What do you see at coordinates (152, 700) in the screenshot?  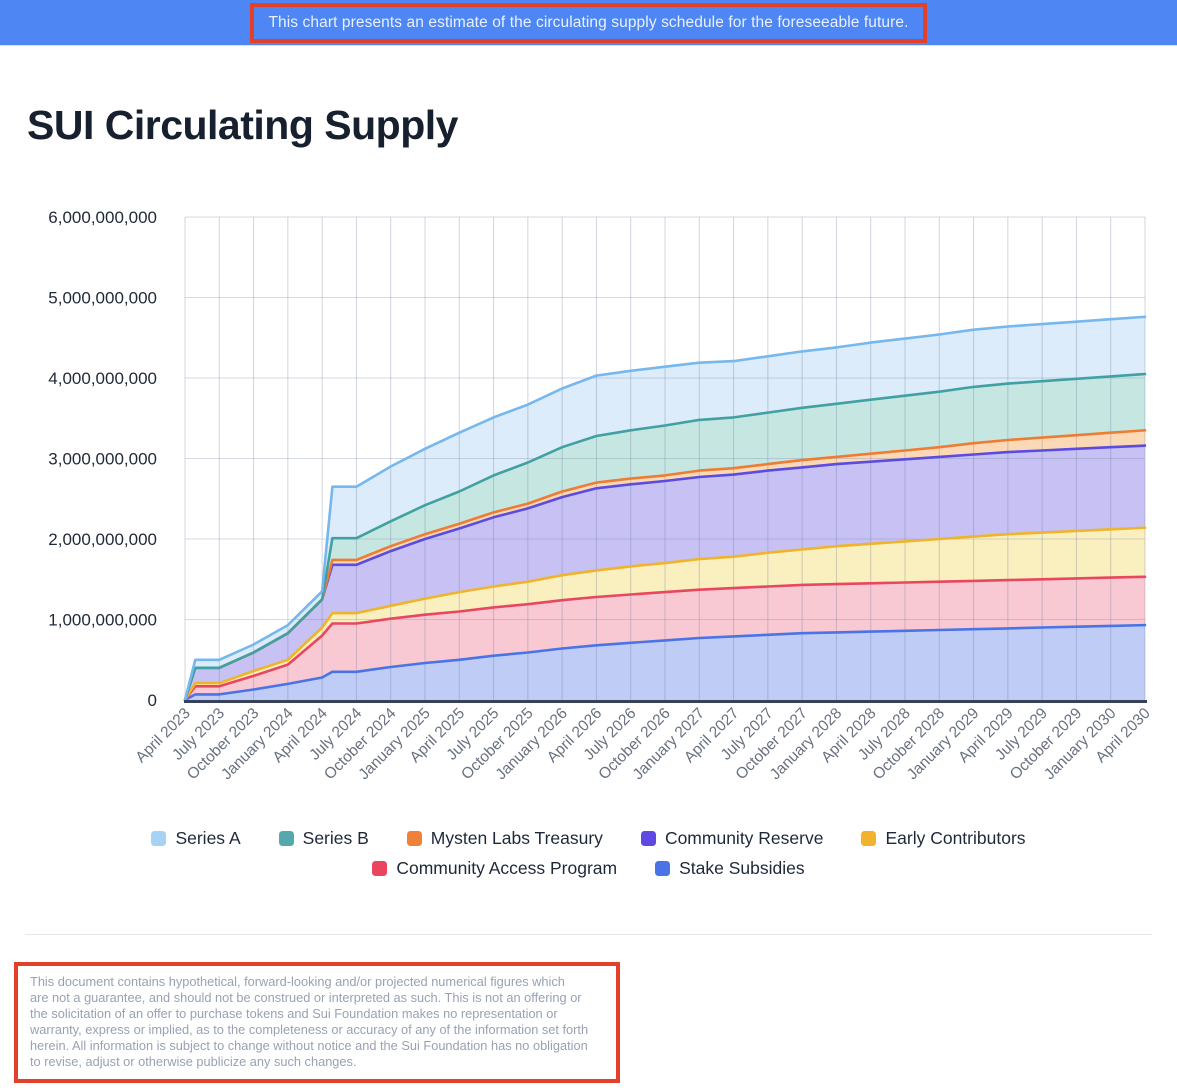 I see `y-tick-label: 0` at bounding box center [152, 700].